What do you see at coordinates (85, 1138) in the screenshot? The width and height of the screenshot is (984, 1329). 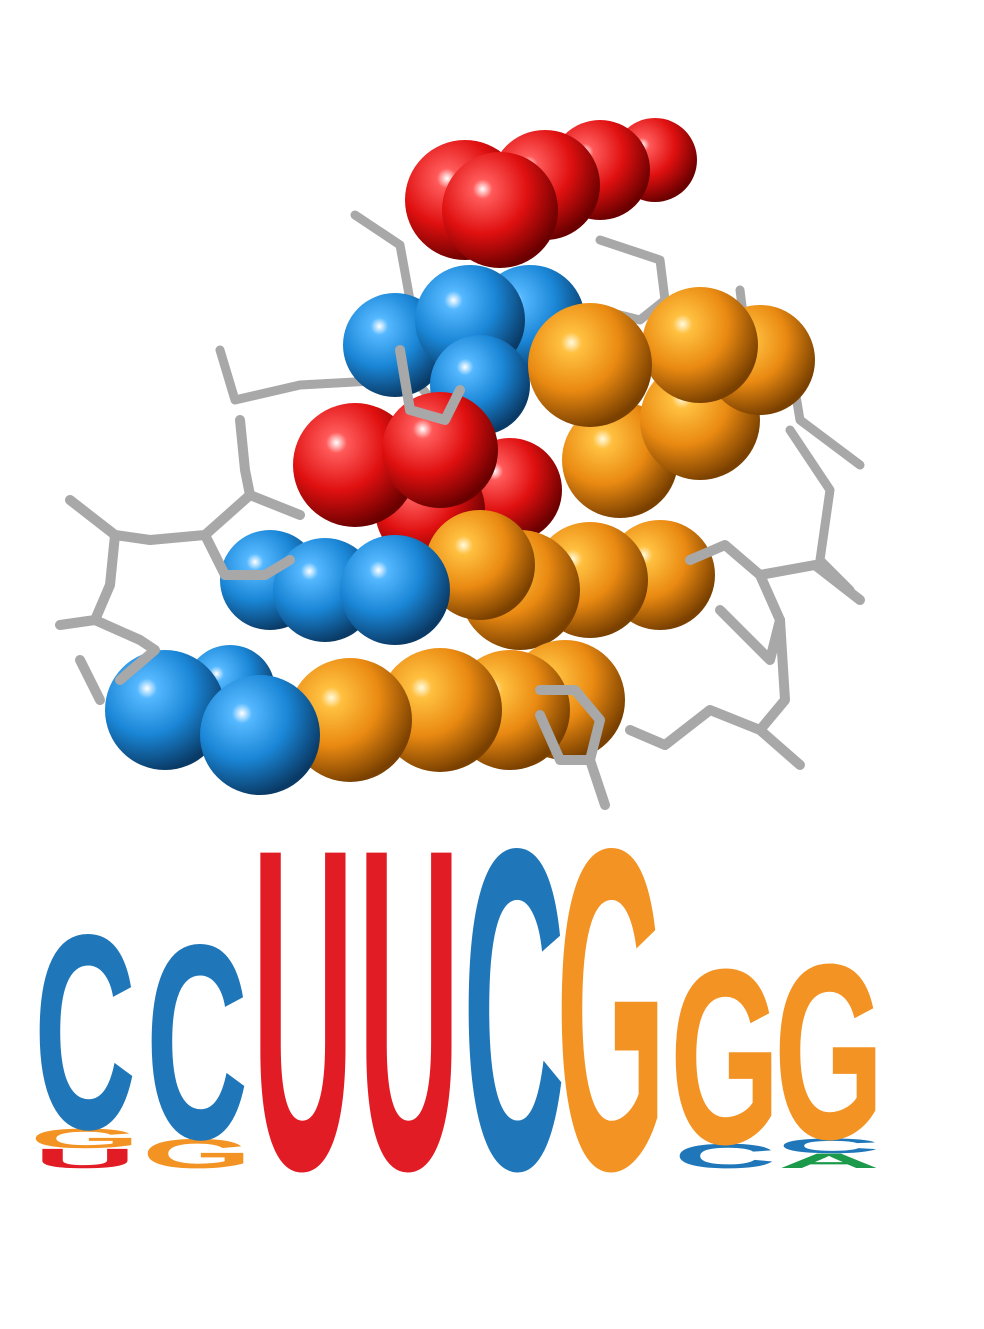 I see `logo-letter-1-g: G` at bounding box center [85, 1138].